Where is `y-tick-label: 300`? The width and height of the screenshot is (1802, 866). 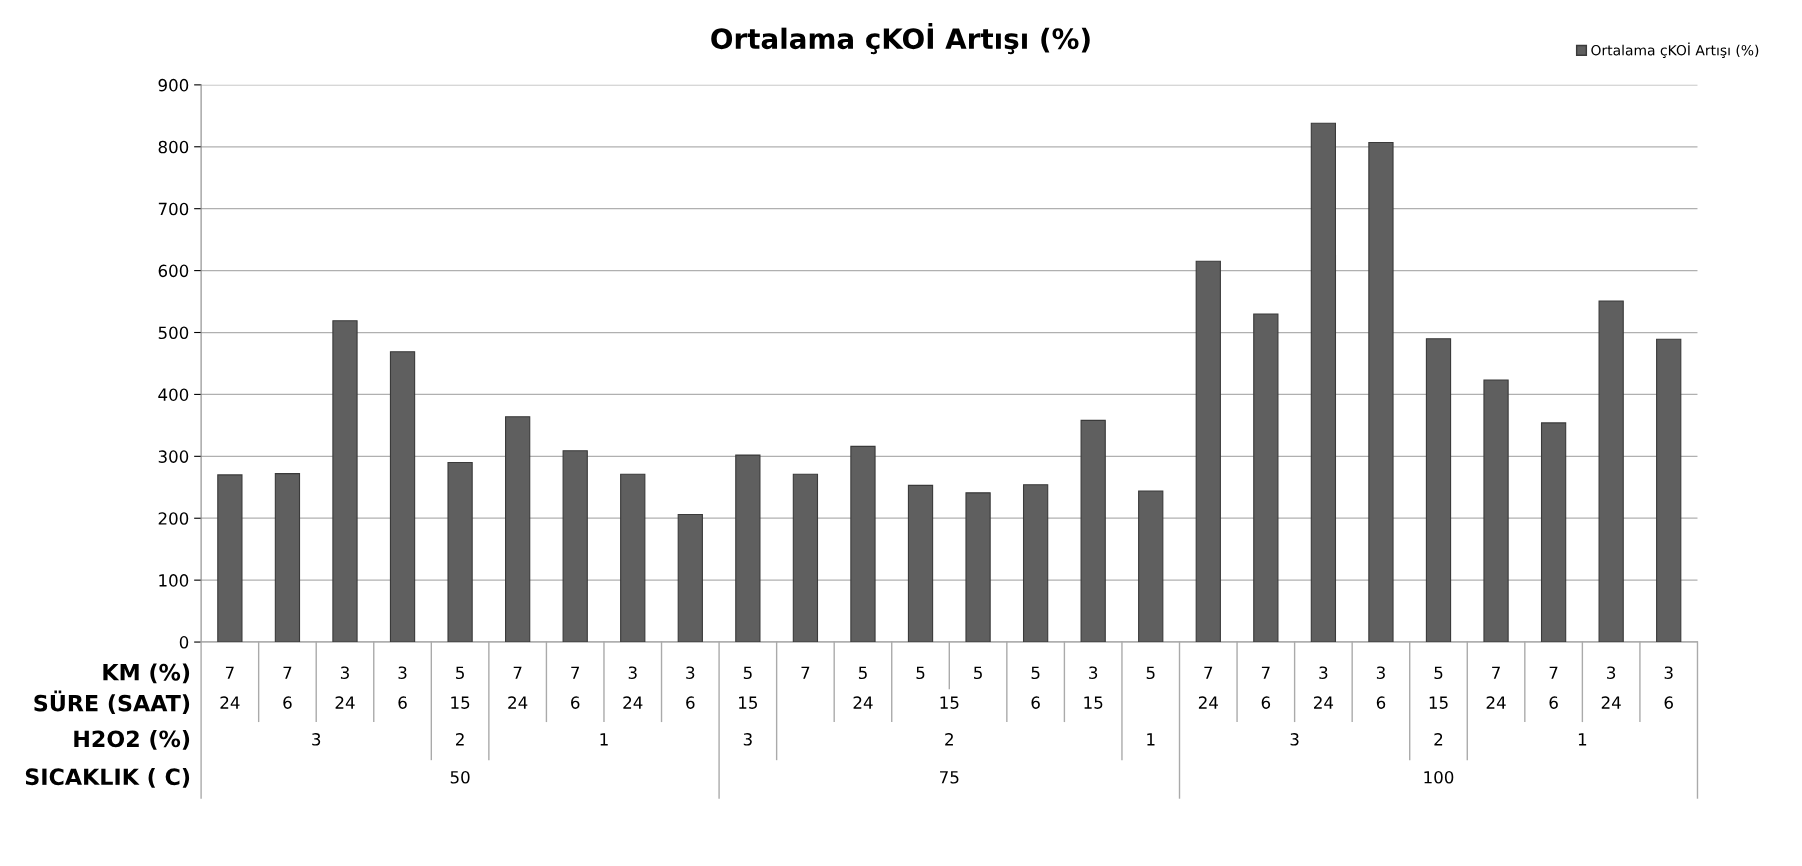 y-tick-label: 300 is located at coordinates (173, 456).